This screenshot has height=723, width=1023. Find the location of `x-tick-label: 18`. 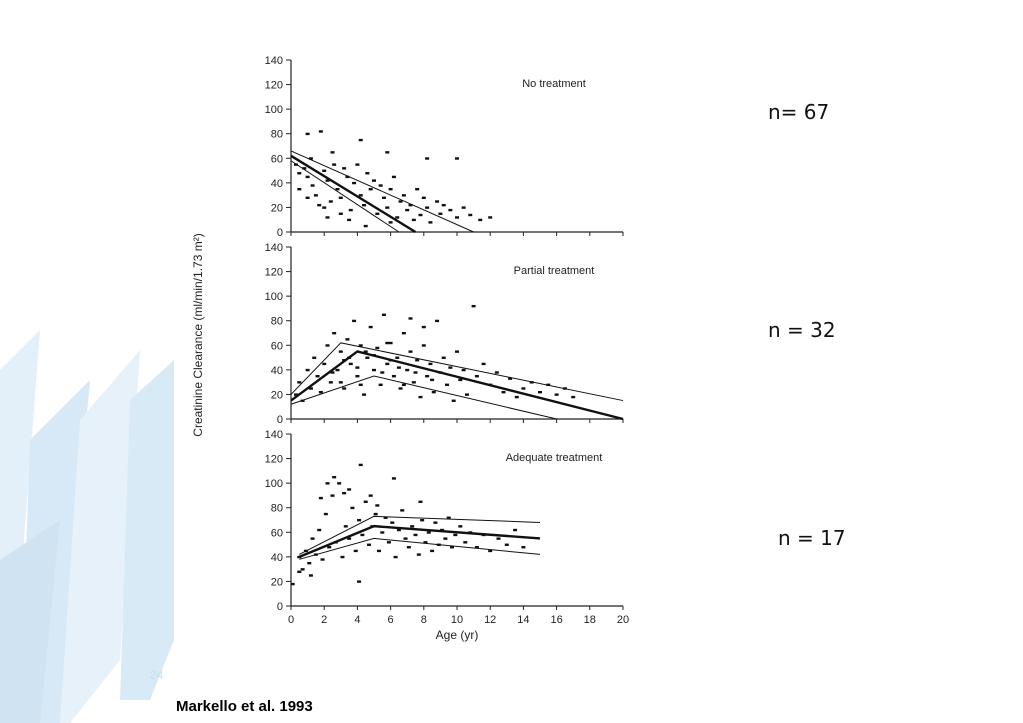

x-tick-label: 18 is located at coordinates (590, 620).